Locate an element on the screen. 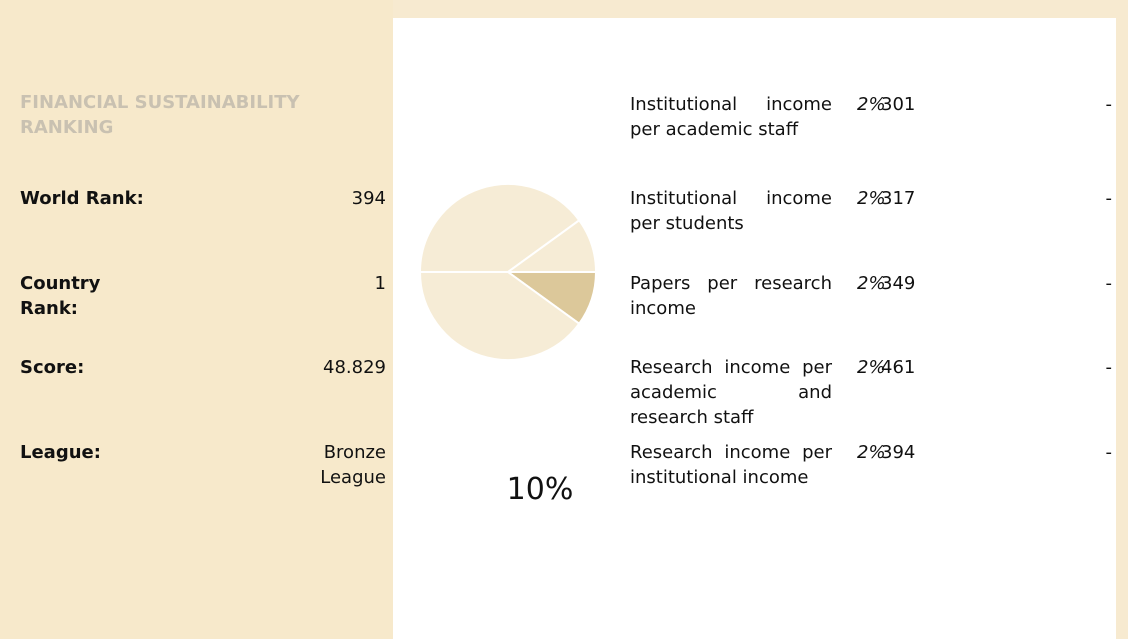  indicator-name: Research income per institutional income is located at coordinates (731, 465).